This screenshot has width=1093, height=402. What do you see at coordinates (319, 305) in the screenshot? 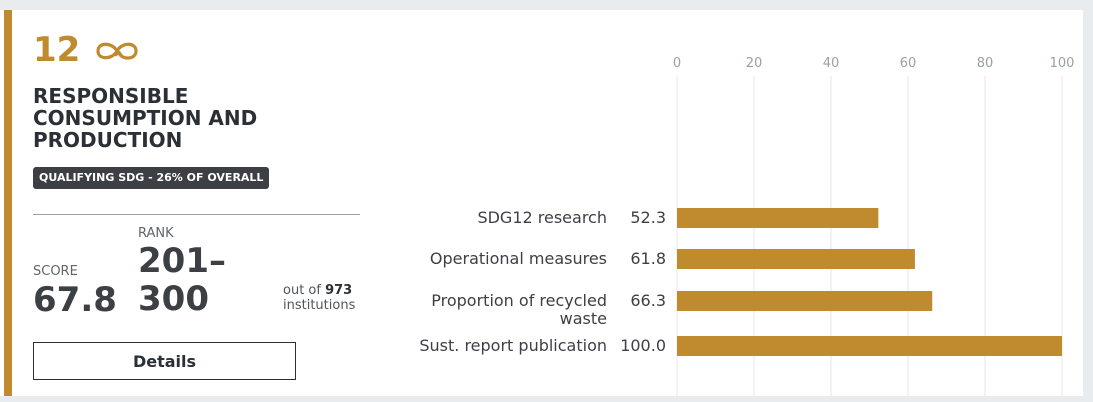
I see `out-of-suffix: institutions` at bounding box center [319, 305].